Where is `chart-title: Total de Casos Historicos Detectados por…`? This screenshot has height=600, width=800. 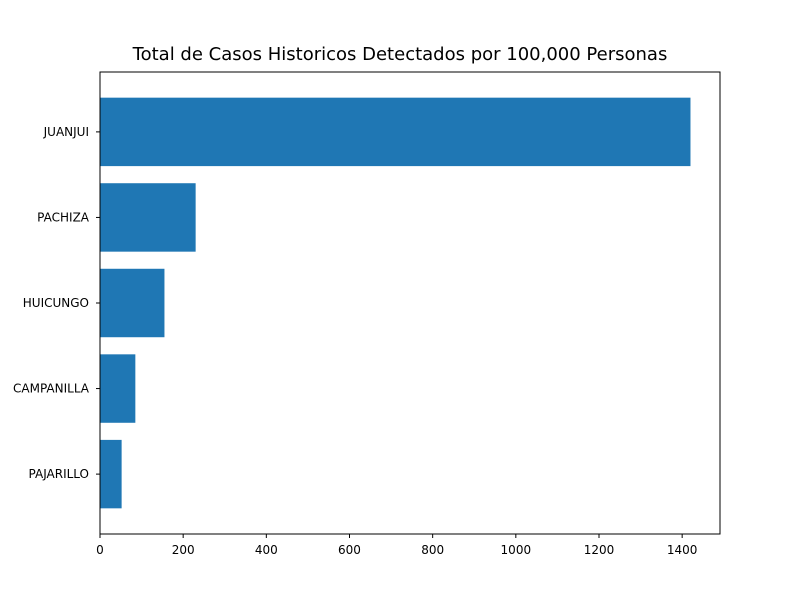 chart-title: Total de Casos Historicos Detectados por… is located at coordinates (400, 54).